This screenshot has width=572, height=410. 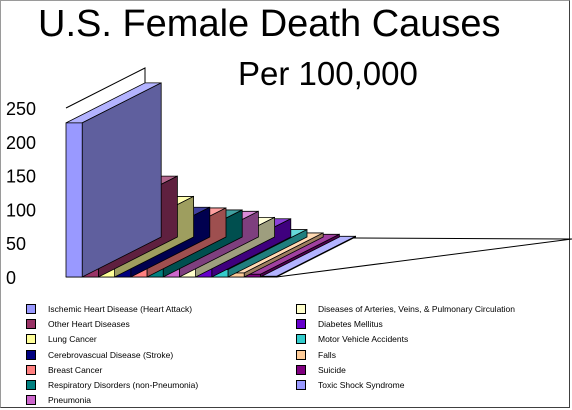 What do you see at coordinates (11, 278) in the screenshot?
I see `y-tick-label: 0` at bounding box center [11, 278].